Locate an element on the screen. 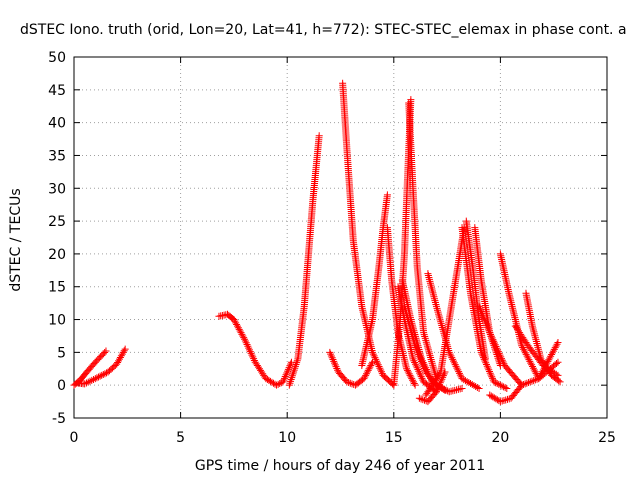 The height and width of the screenshot is (480, 640). y-tick-label: 50 is located at coordinates (57, 58).